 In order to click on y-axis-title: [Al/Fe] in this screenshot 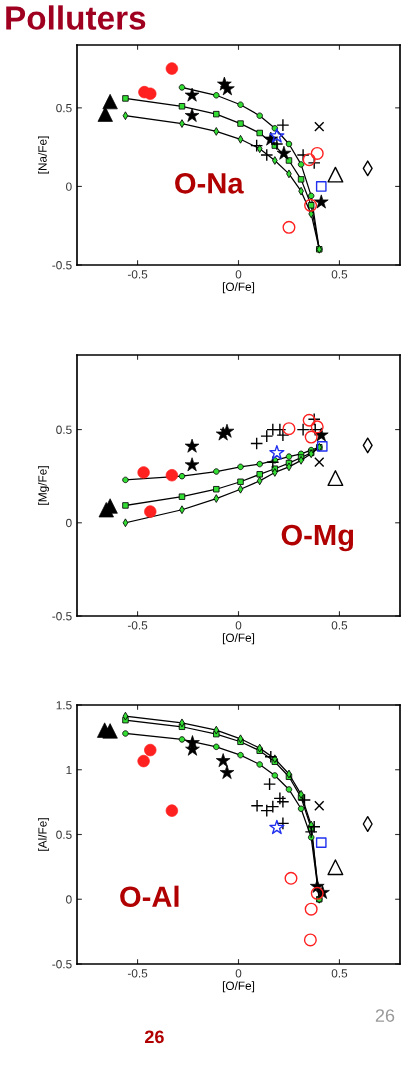, I will do `click(44, 834)`.